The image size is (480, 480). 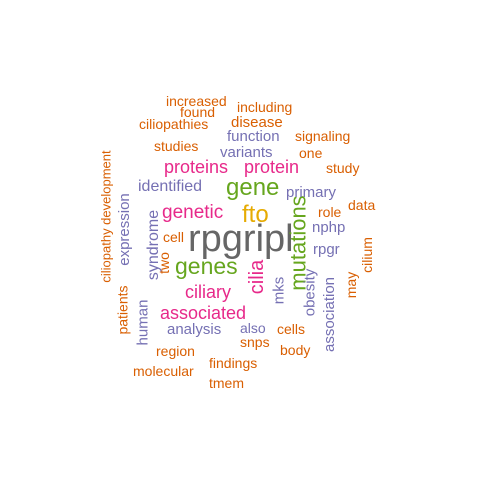 I want to click on word-molecular: molecular, so click(x=163, y=371).